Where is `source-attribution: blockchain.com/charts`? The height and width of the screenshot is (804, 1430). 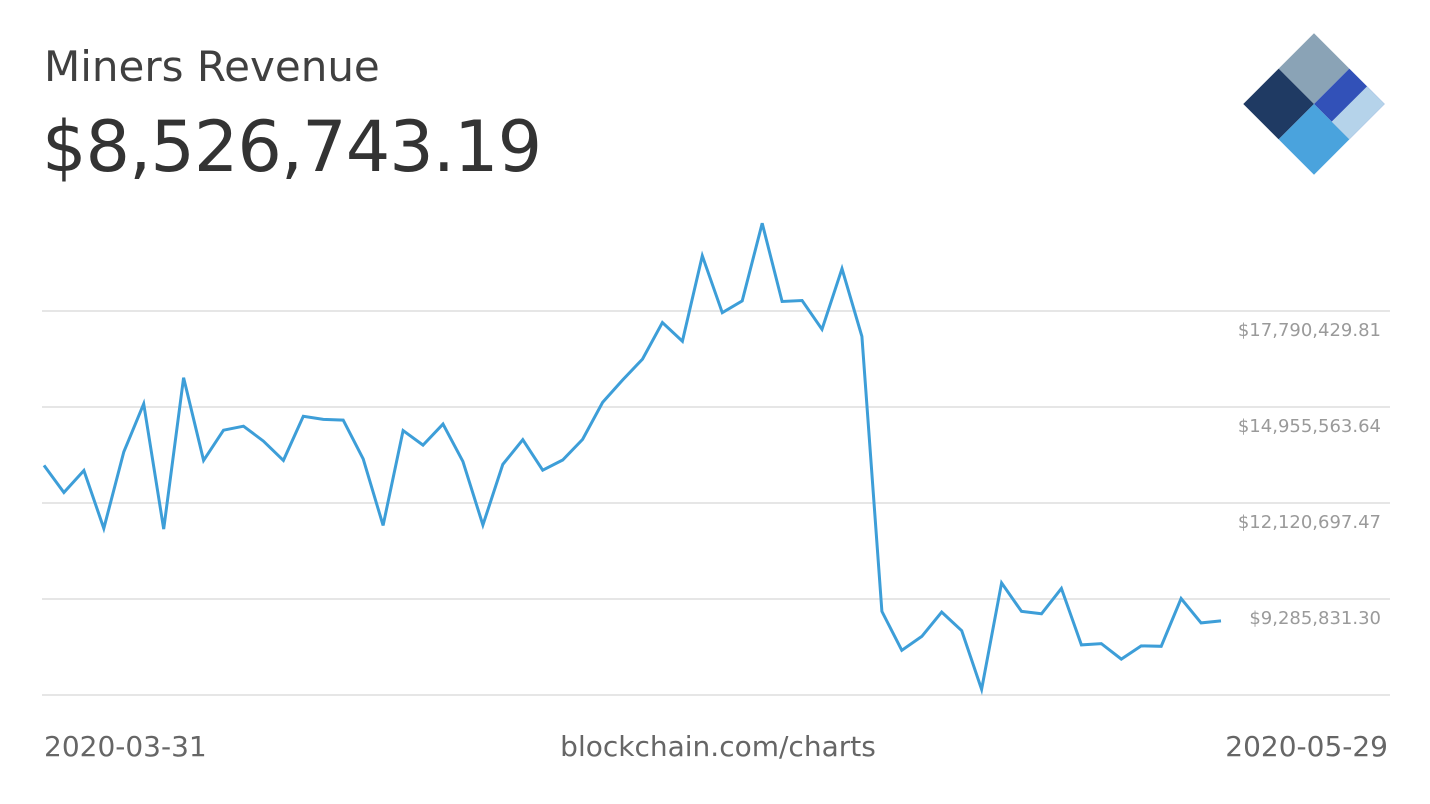 source-attribution: blockchain.com/charts is located at coordinates (718, 746).